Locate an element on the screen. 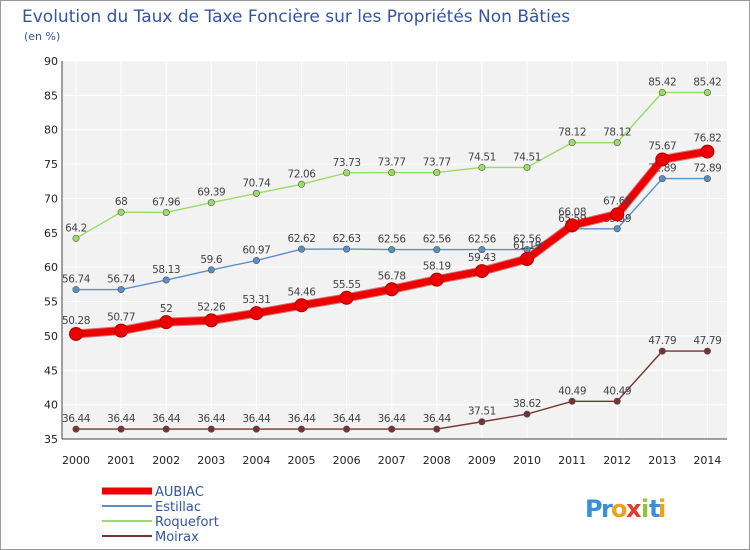  x-tick-label: 2007 is located at coordinates (392, 460).